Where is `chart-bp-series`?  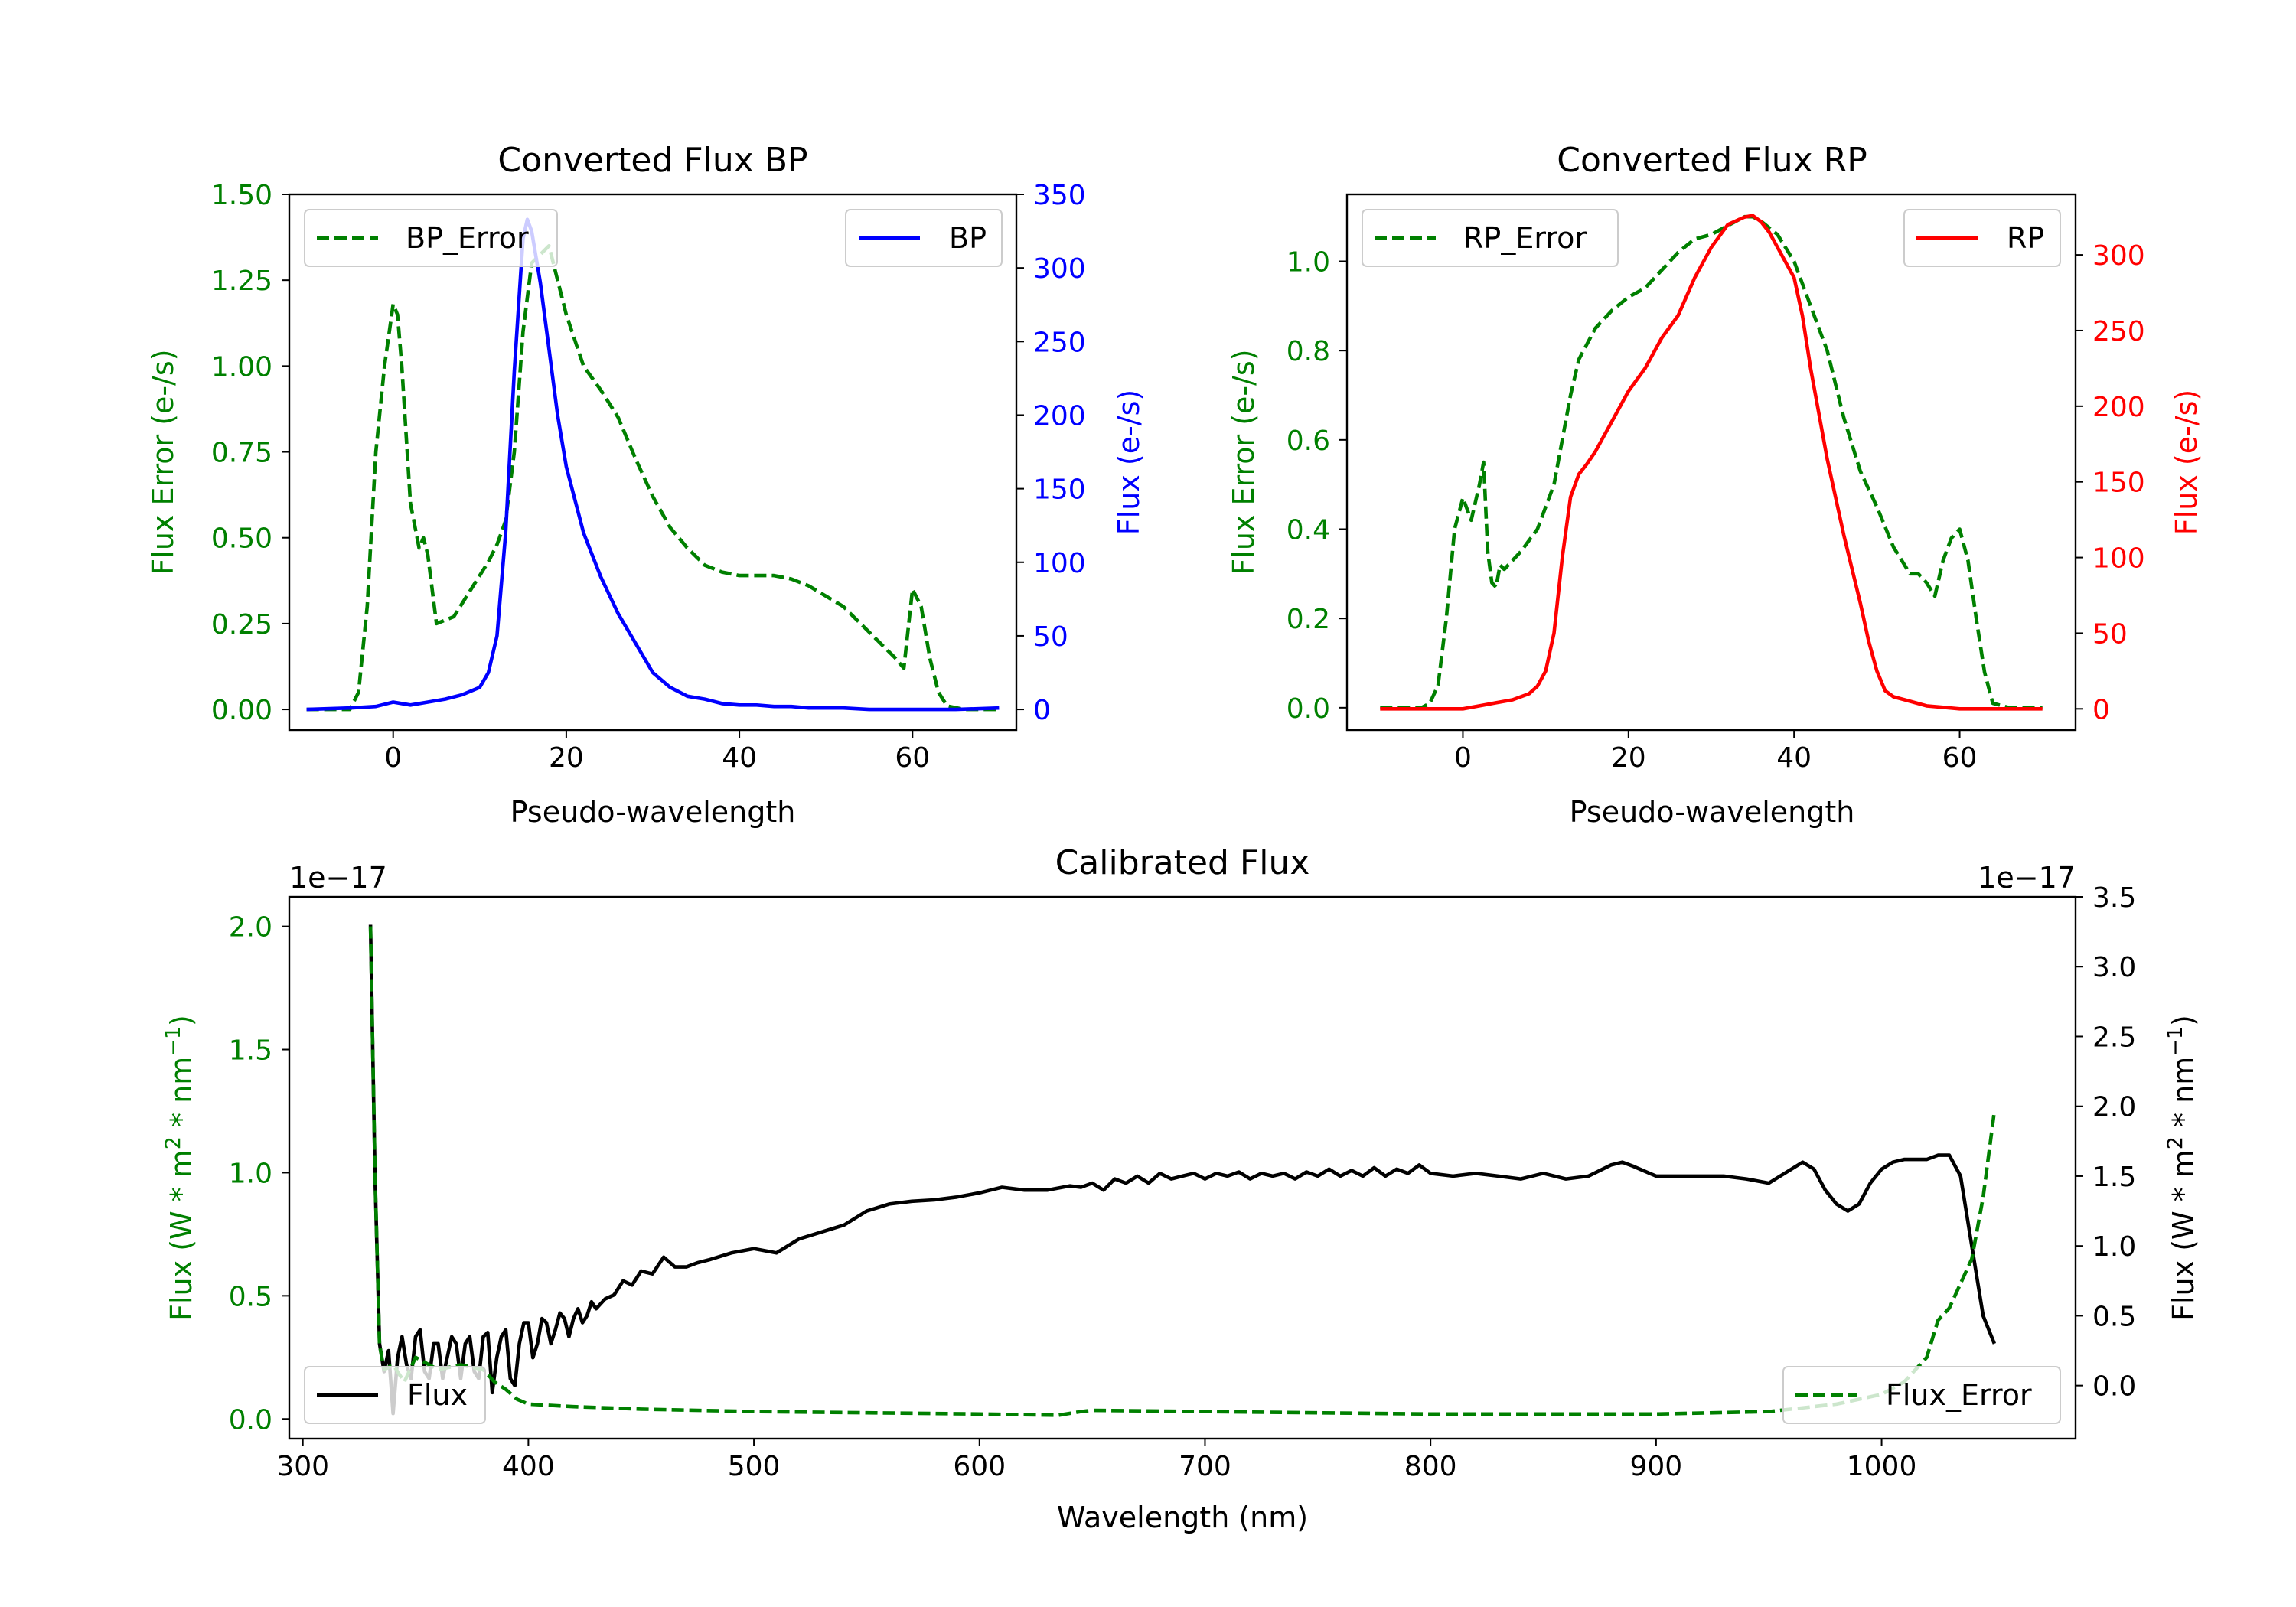
chart-bp-series is located at coordinates (653, 464).